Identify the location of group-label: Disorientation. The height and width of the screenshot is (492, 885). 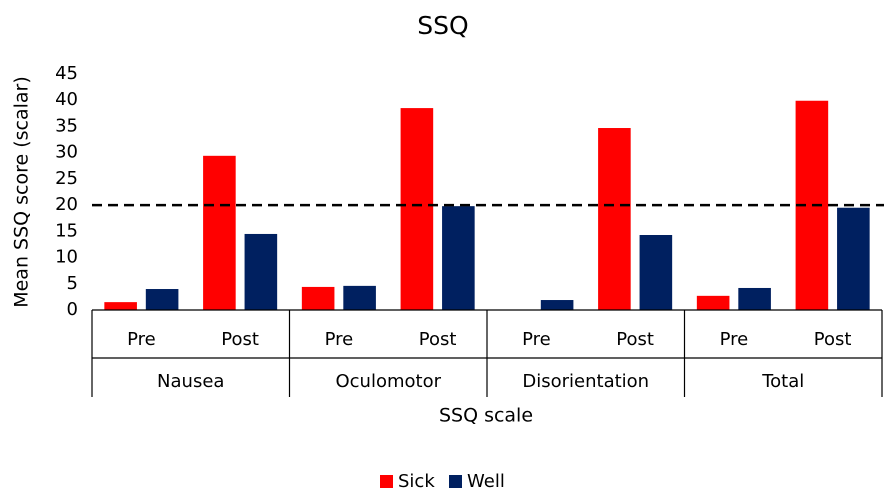
(585, 381).